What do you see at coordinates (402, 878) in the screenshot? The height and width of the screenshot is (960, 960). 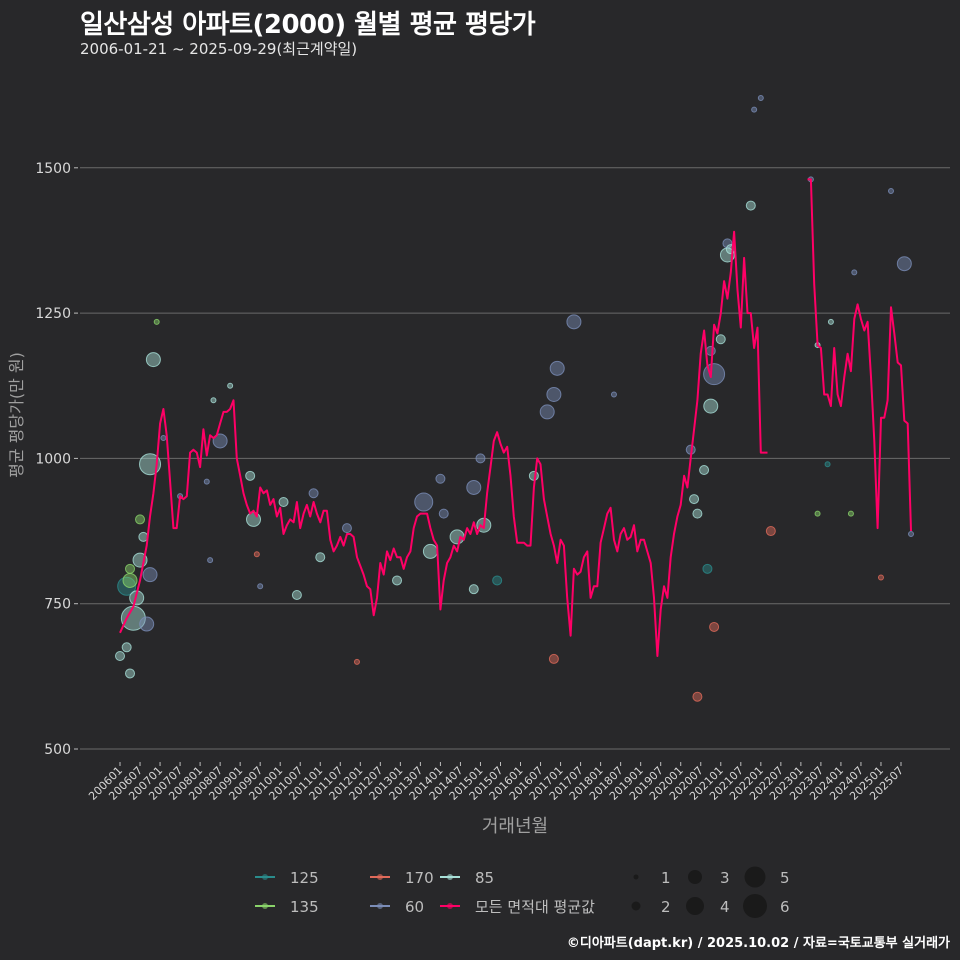 I see `legend-item-170: 170` at bounding box center [402, 878].